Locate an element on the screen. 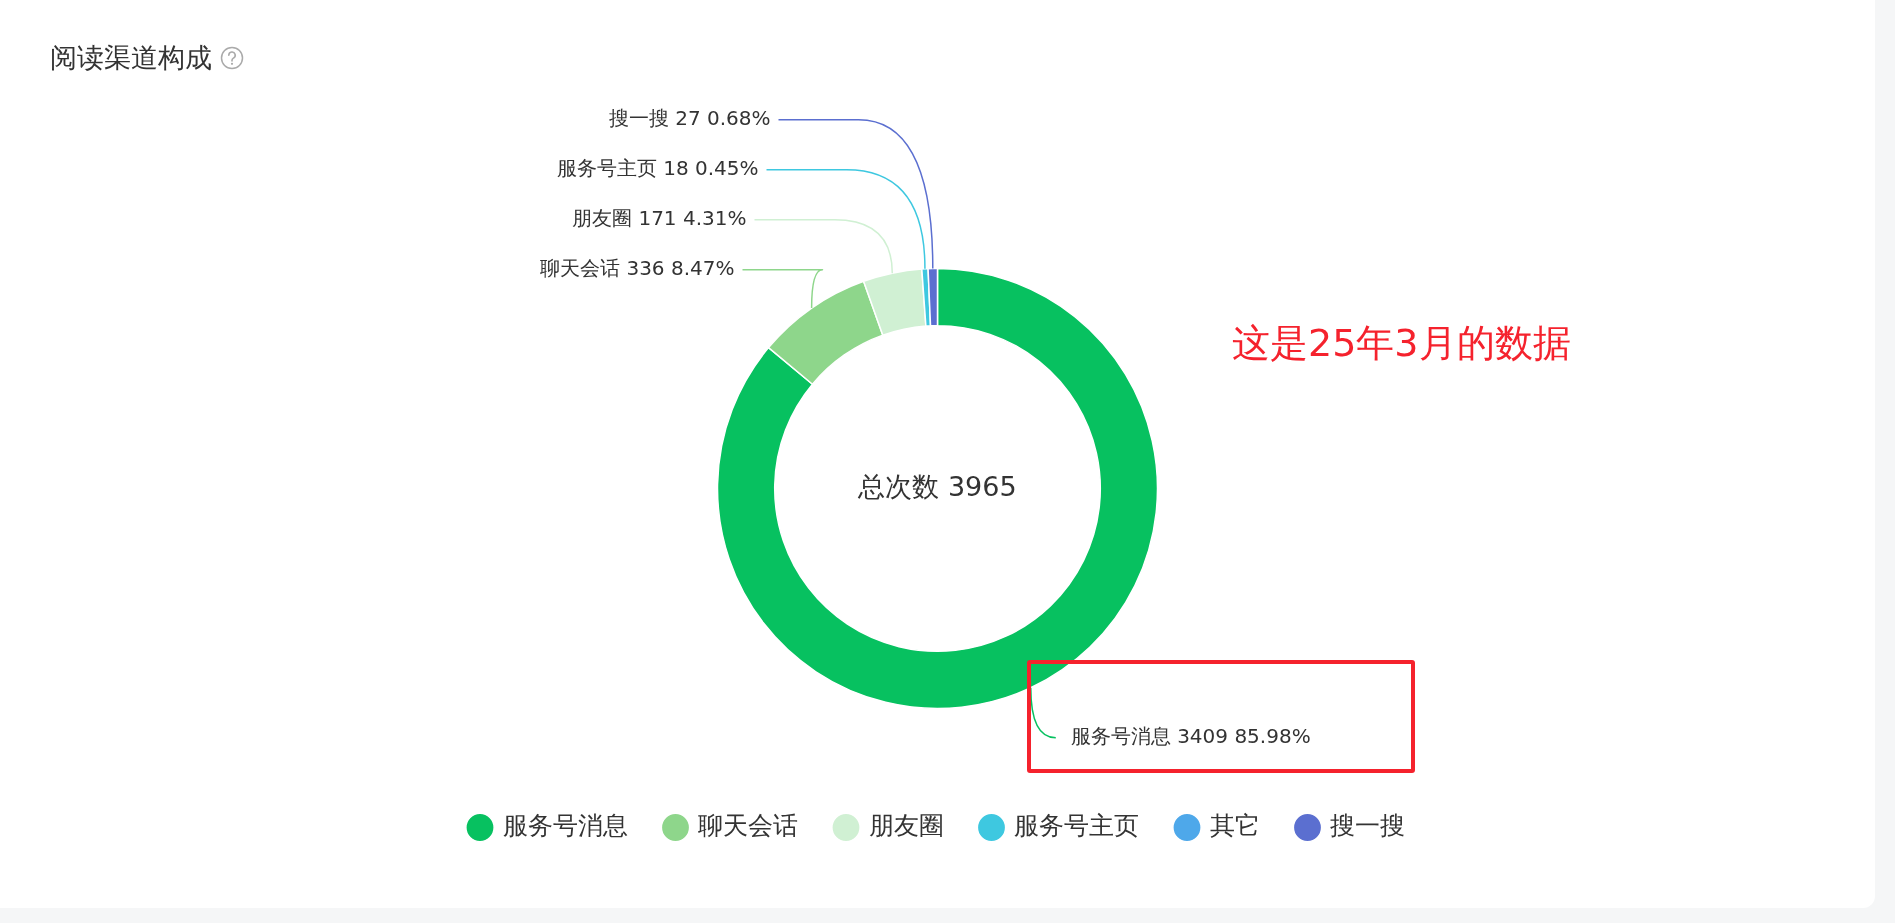 This screenshot has height=923, width=1895. text: 阅读渠道构成 is located at coordinates (131, 58).